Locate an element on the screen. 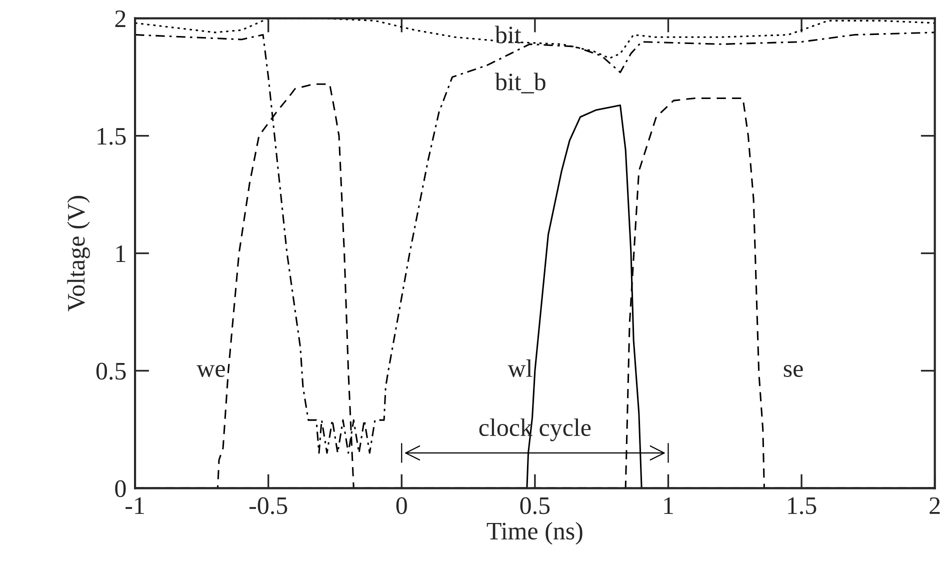 The height and width of the screenshot is (573, 951). series-label: wl is located at coordinates (520, 368).